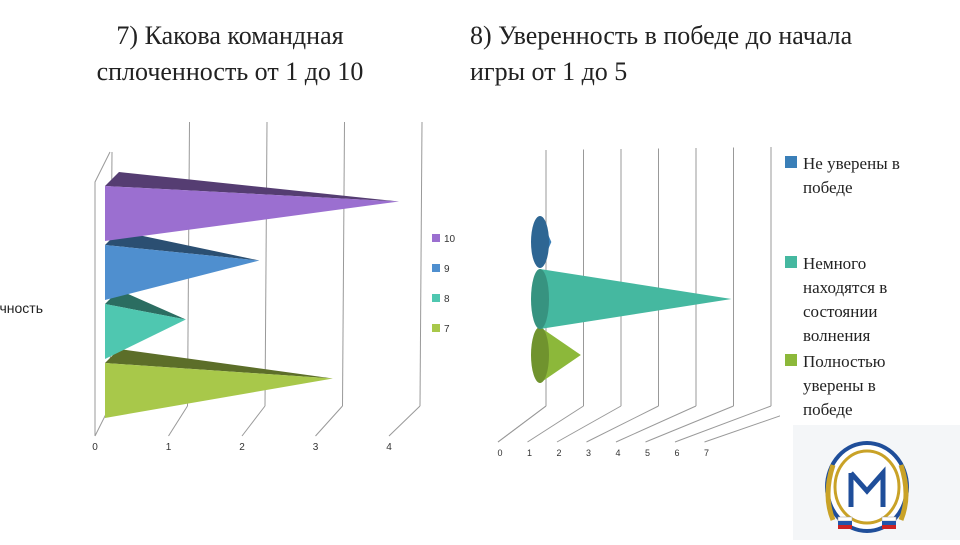 The image size is (960, 545). I want to click on legend-label: 9, so click(447, 269).